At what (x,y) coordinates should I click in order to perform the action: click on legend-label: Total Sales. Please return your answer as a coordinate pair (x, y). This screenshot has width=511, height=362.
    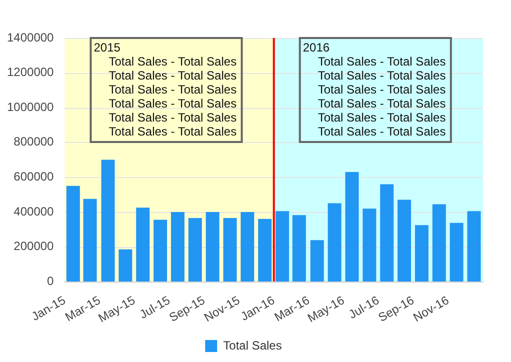
    Looking at the image, I should click on (252, 345).